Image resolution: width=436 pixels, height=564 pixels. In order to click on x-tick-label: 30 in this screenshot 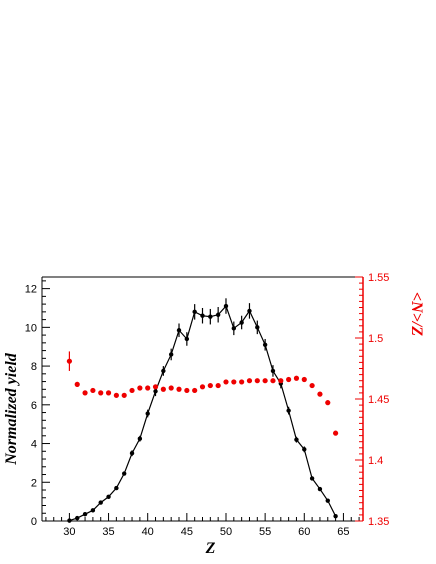, I will do `click(69, 532)`.